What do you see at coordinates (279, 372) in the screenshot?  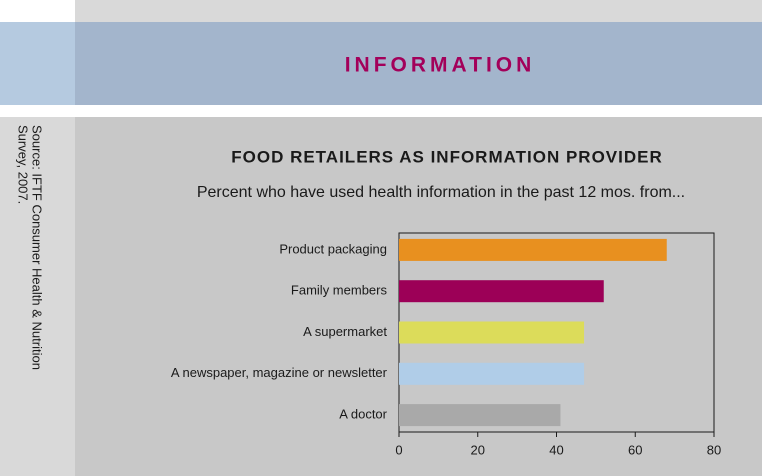 I see `y-tick-label: A newspaper, magazine or newsletter` at bounding box center [279, 372].